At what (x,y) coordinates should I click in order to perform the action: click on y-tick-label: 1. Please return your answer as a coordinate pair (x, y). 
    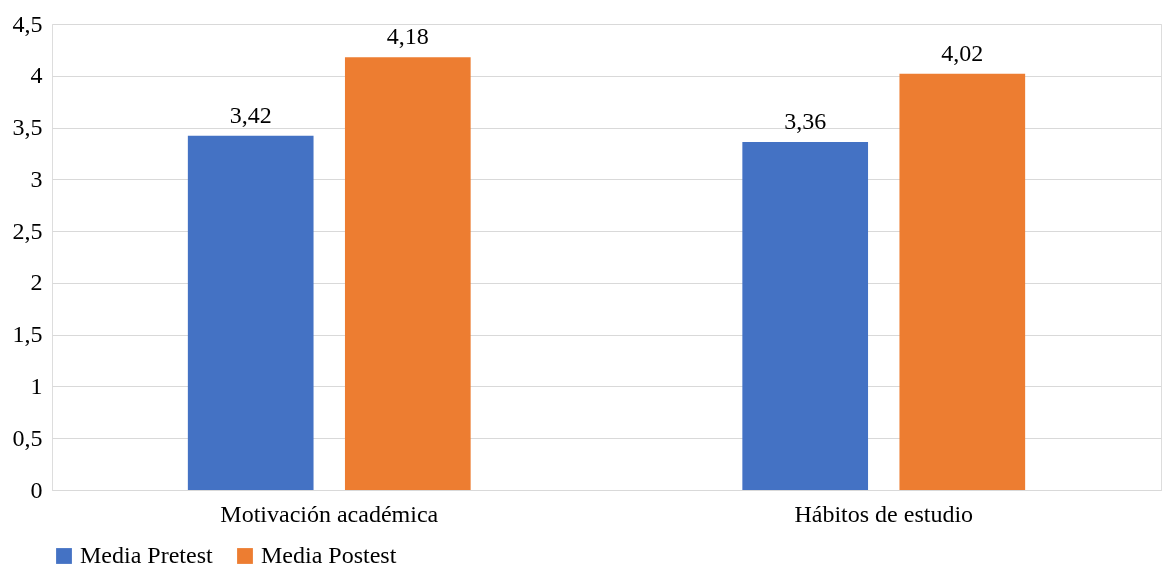
    Looking at the image, I should click on (36, 385).